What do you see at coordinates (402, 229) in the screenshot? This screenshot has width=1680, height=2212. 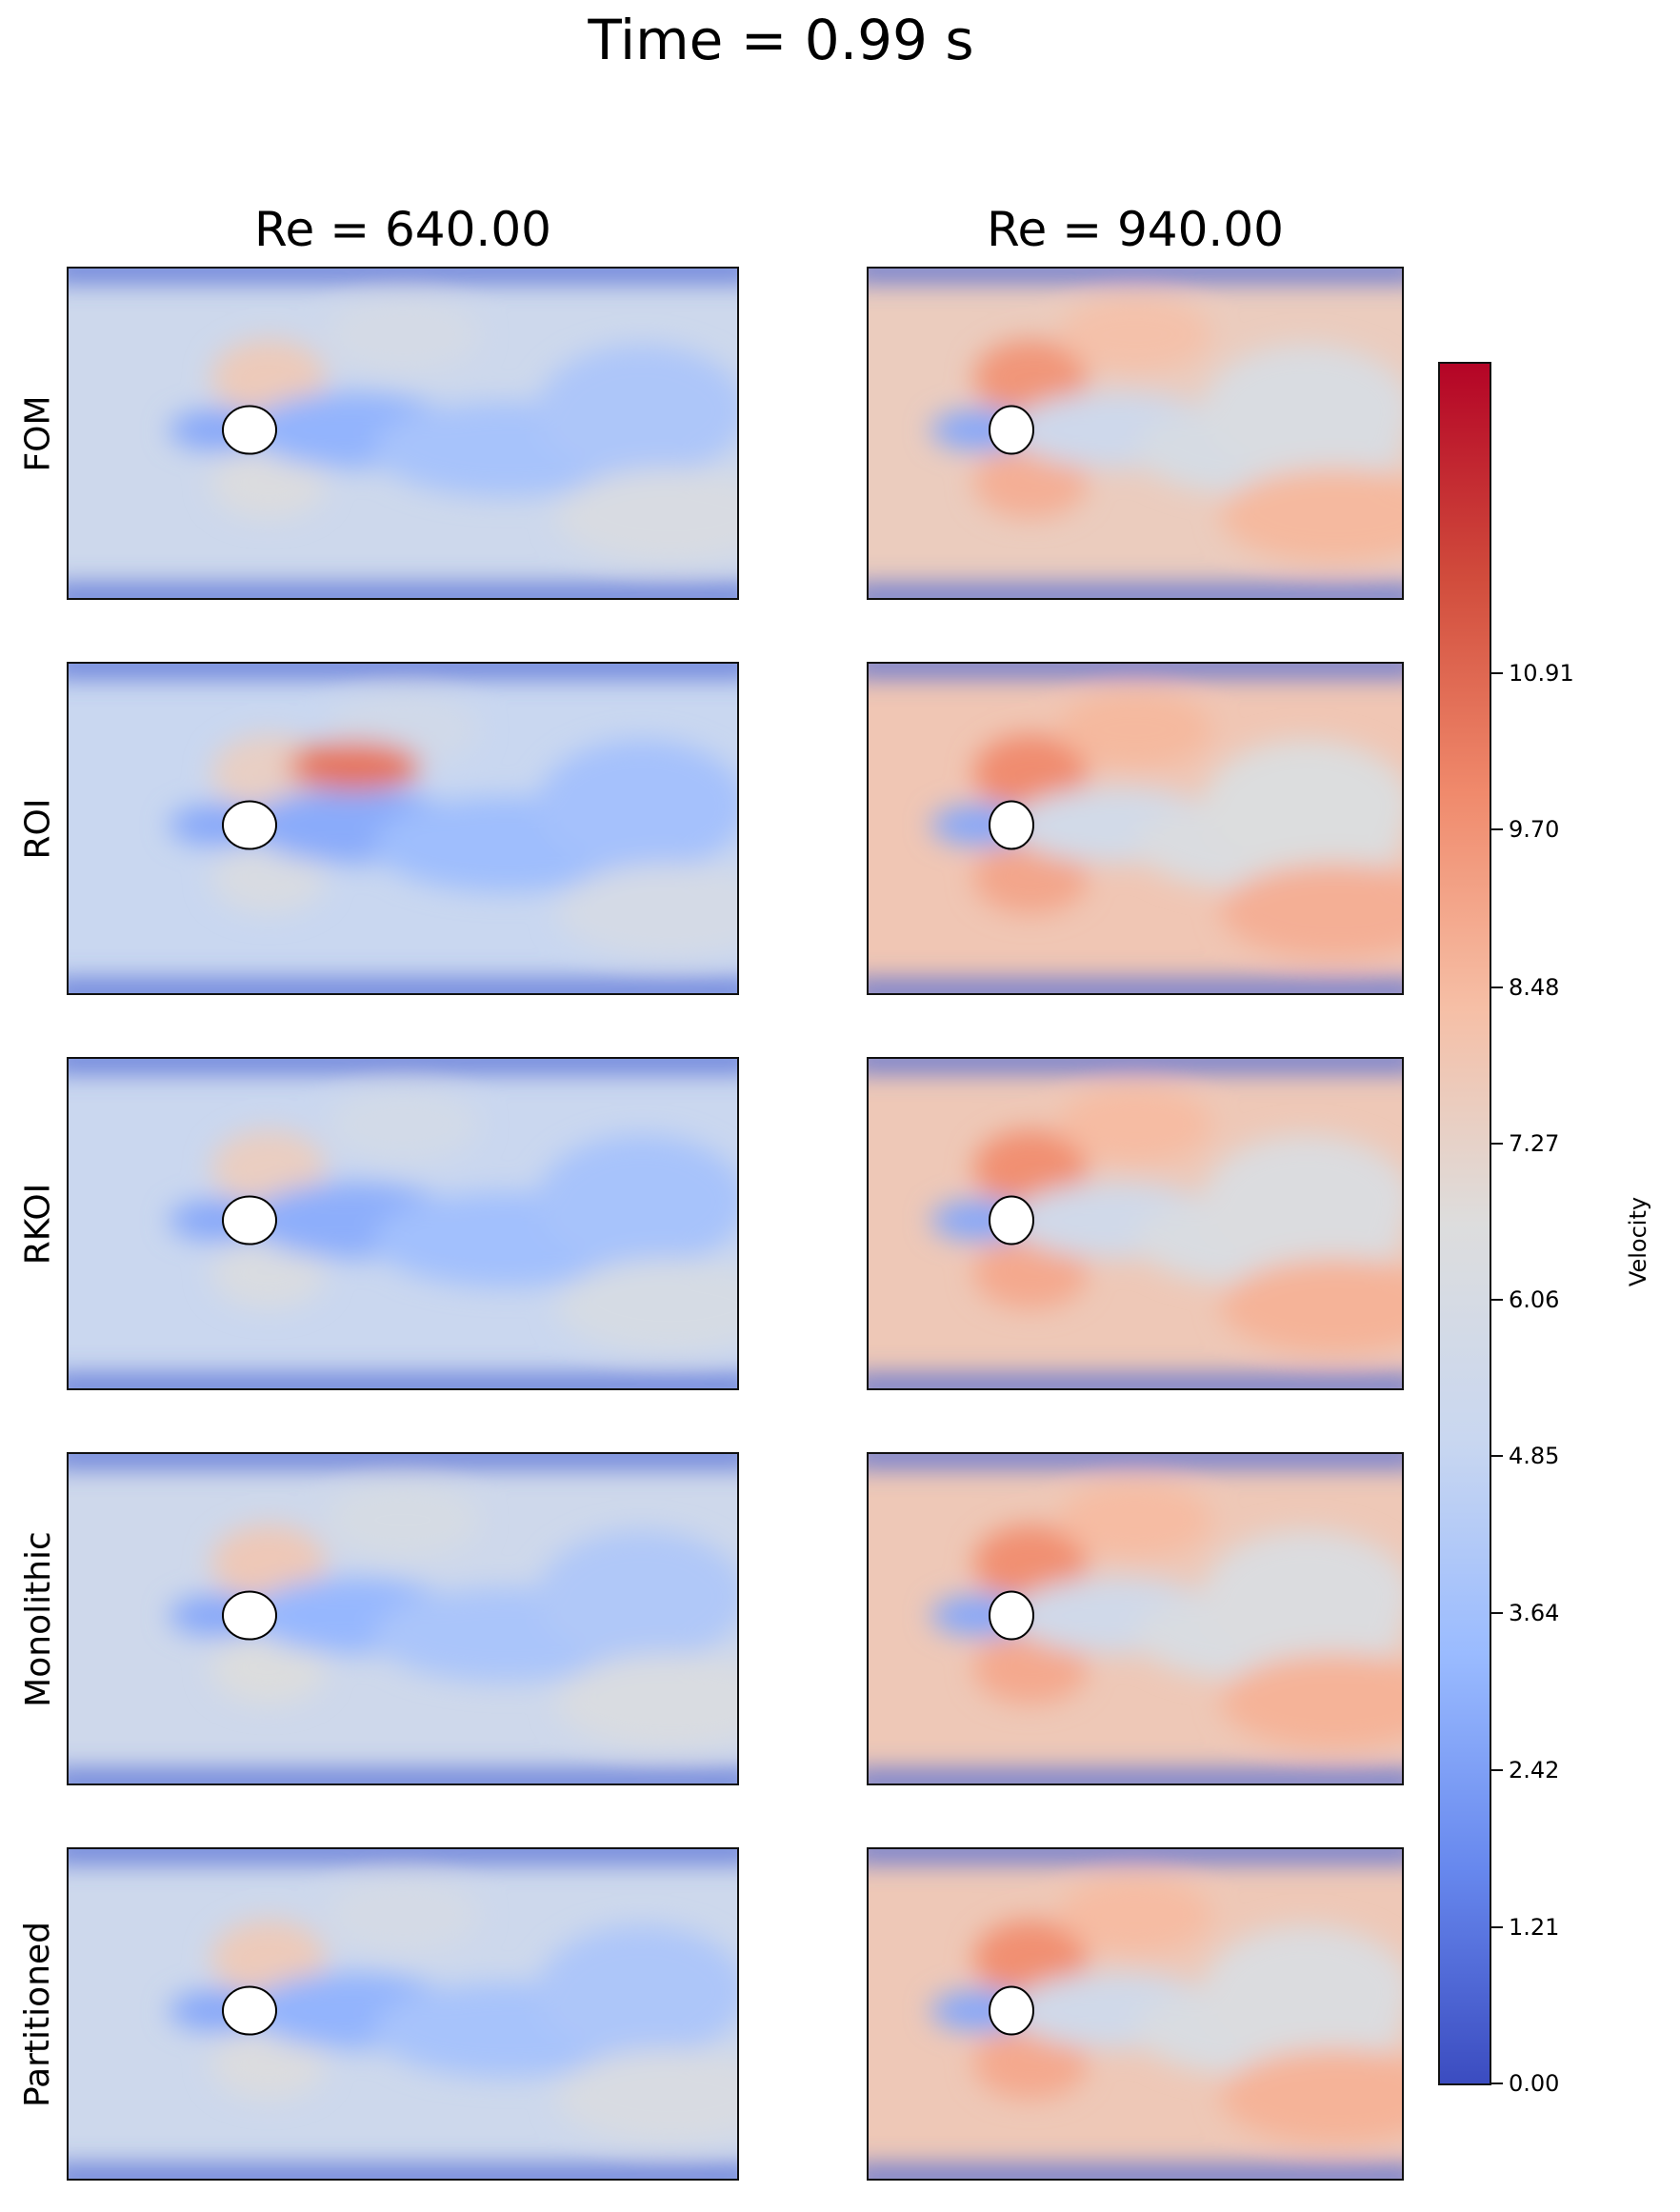 I see `column-title-re640: Re = 640.00` at bounding box center [402, 229].